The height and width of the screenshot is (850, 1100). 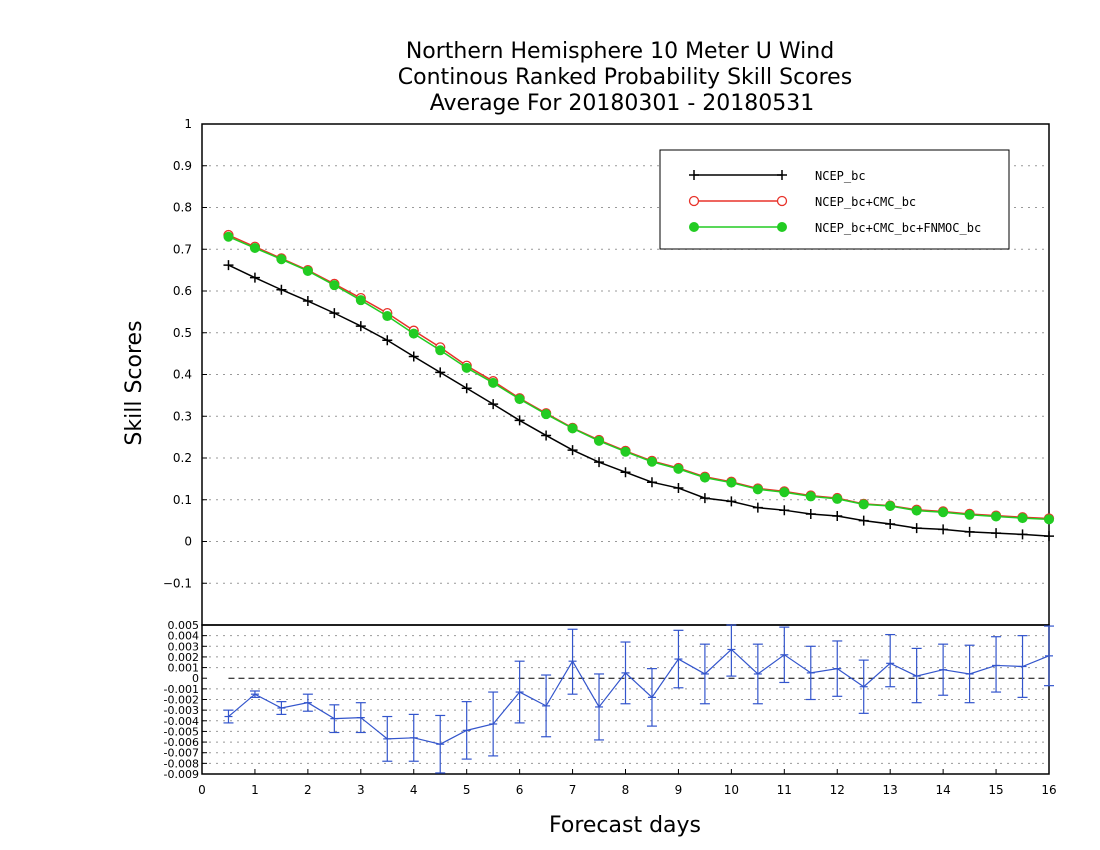 What do you see at coordinates (182, 166) in the screenshot?
I see `top-ytick-label: 0.9` at bounding box center [182, 166].